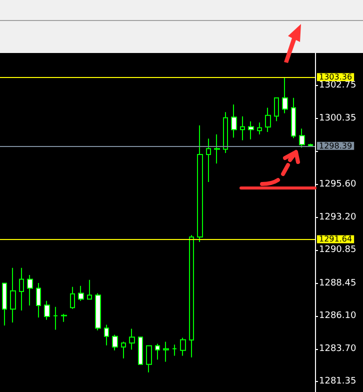 This screenshot has width=363, height=392. What do you see at coordinates (337, 349) in the screenshot?
I see `y-tick-label: 1283.70` at bounding box center [337, 349].